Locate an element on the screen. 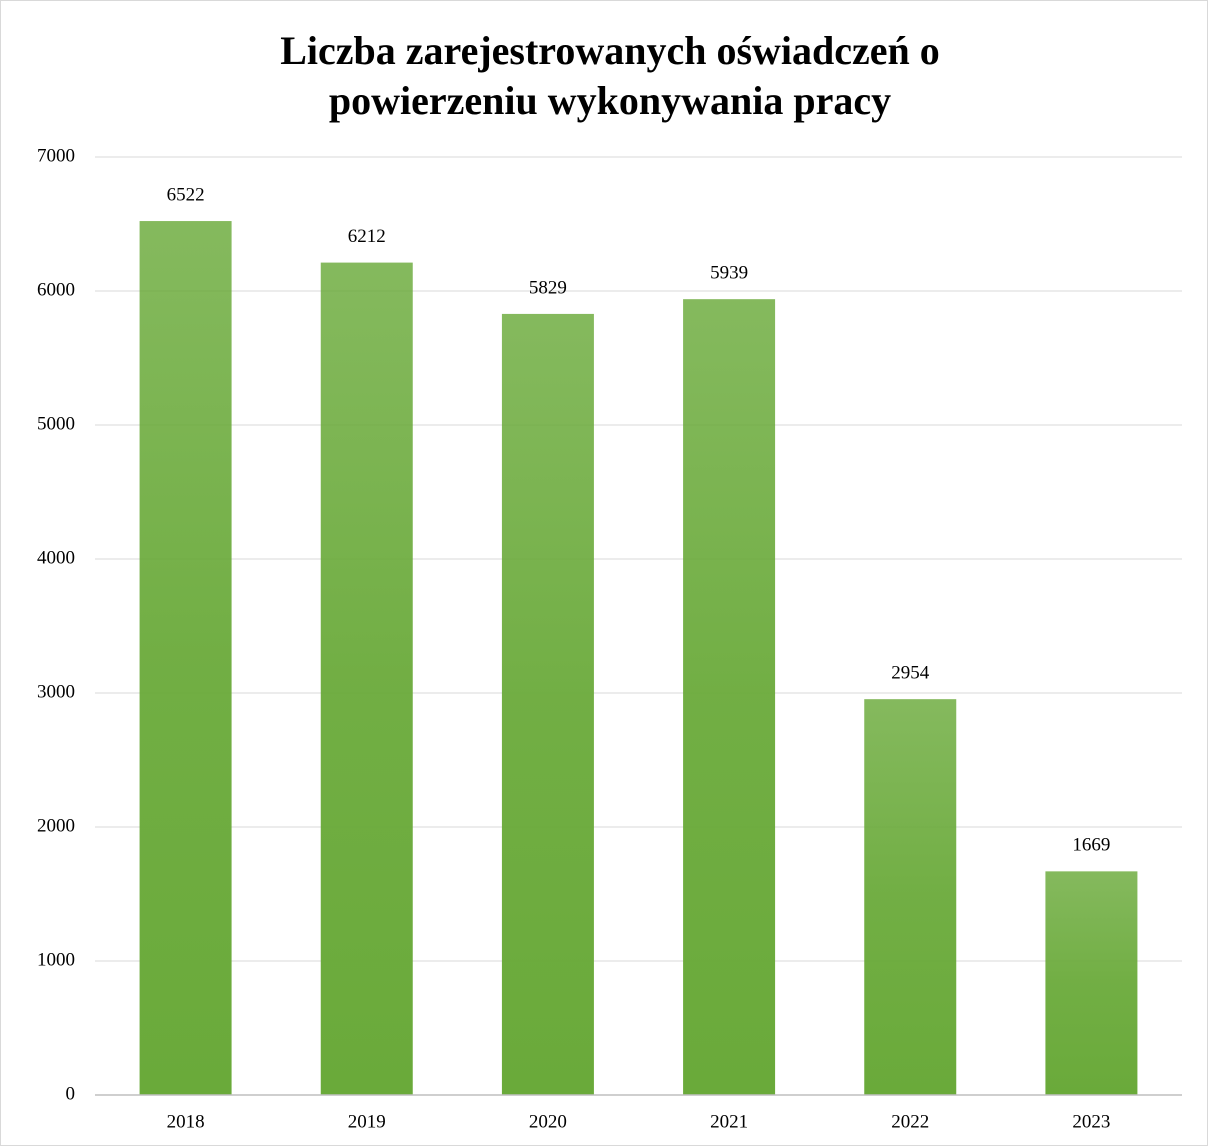 This screenshot has width=1208, height=1146. data-label: 6212 is located at coordinates (367, 236).